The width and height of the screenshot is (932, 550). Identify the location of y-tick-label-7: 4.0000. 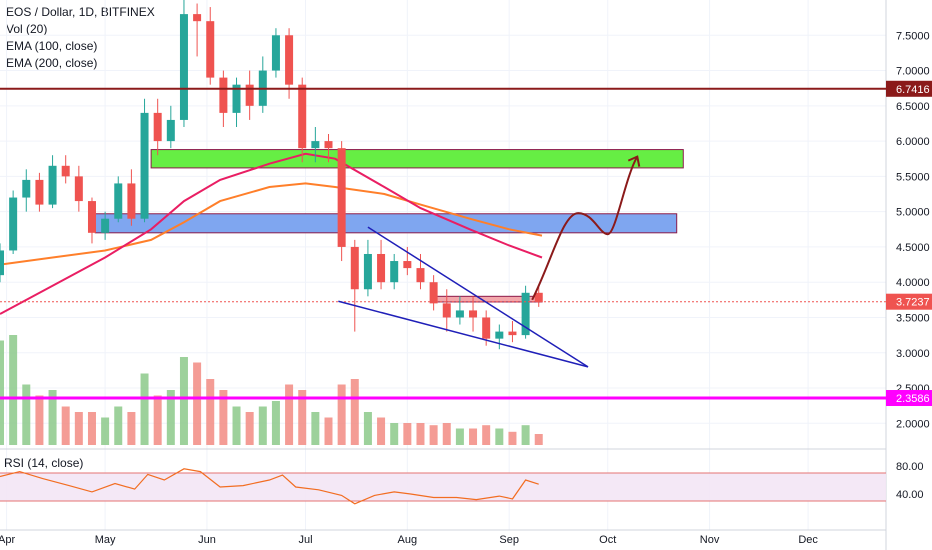
(913, 283).